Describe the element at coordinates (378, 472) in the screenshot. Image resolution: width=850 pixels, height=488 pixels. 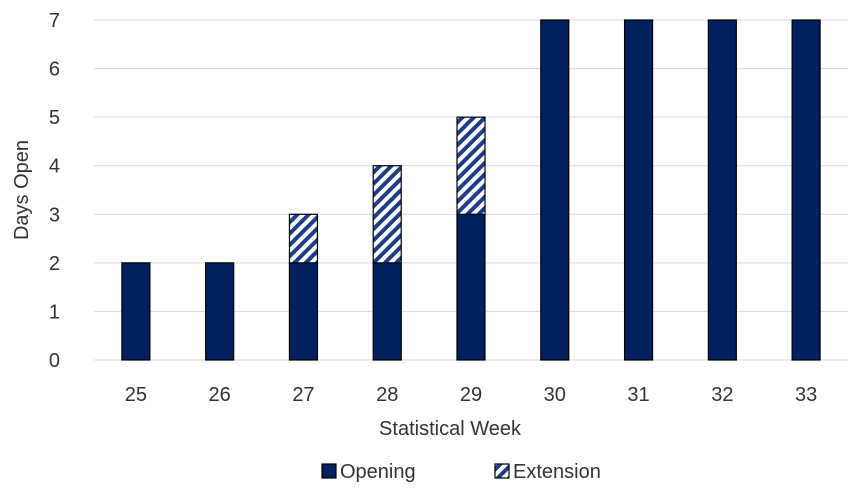
I see `legend-label-opening: Opening` at that location.